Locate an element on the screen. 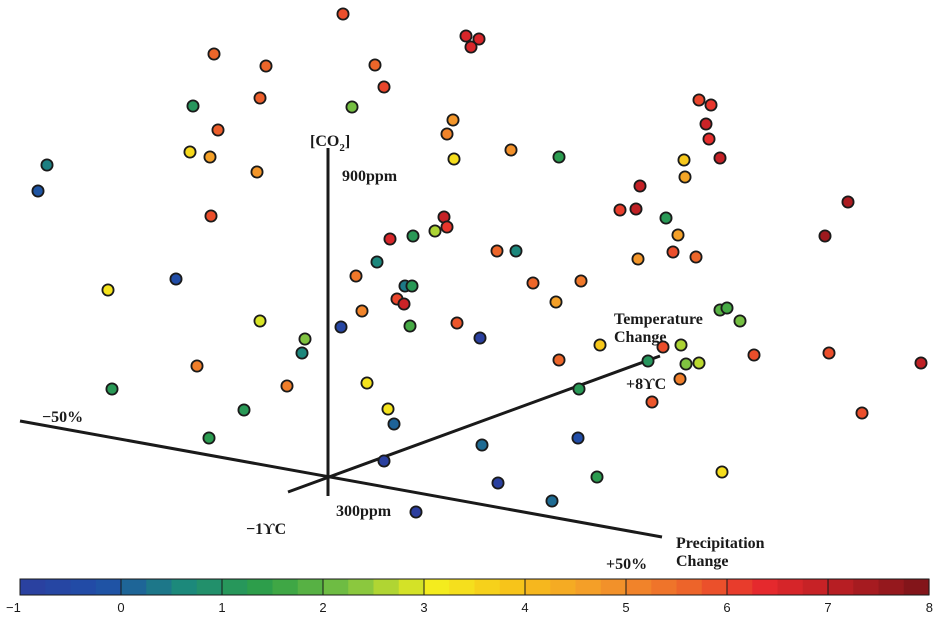 The width and height of the screenshot is (936, 619). colorbar-tick-label: −1 is located at coordinates (13, 607).